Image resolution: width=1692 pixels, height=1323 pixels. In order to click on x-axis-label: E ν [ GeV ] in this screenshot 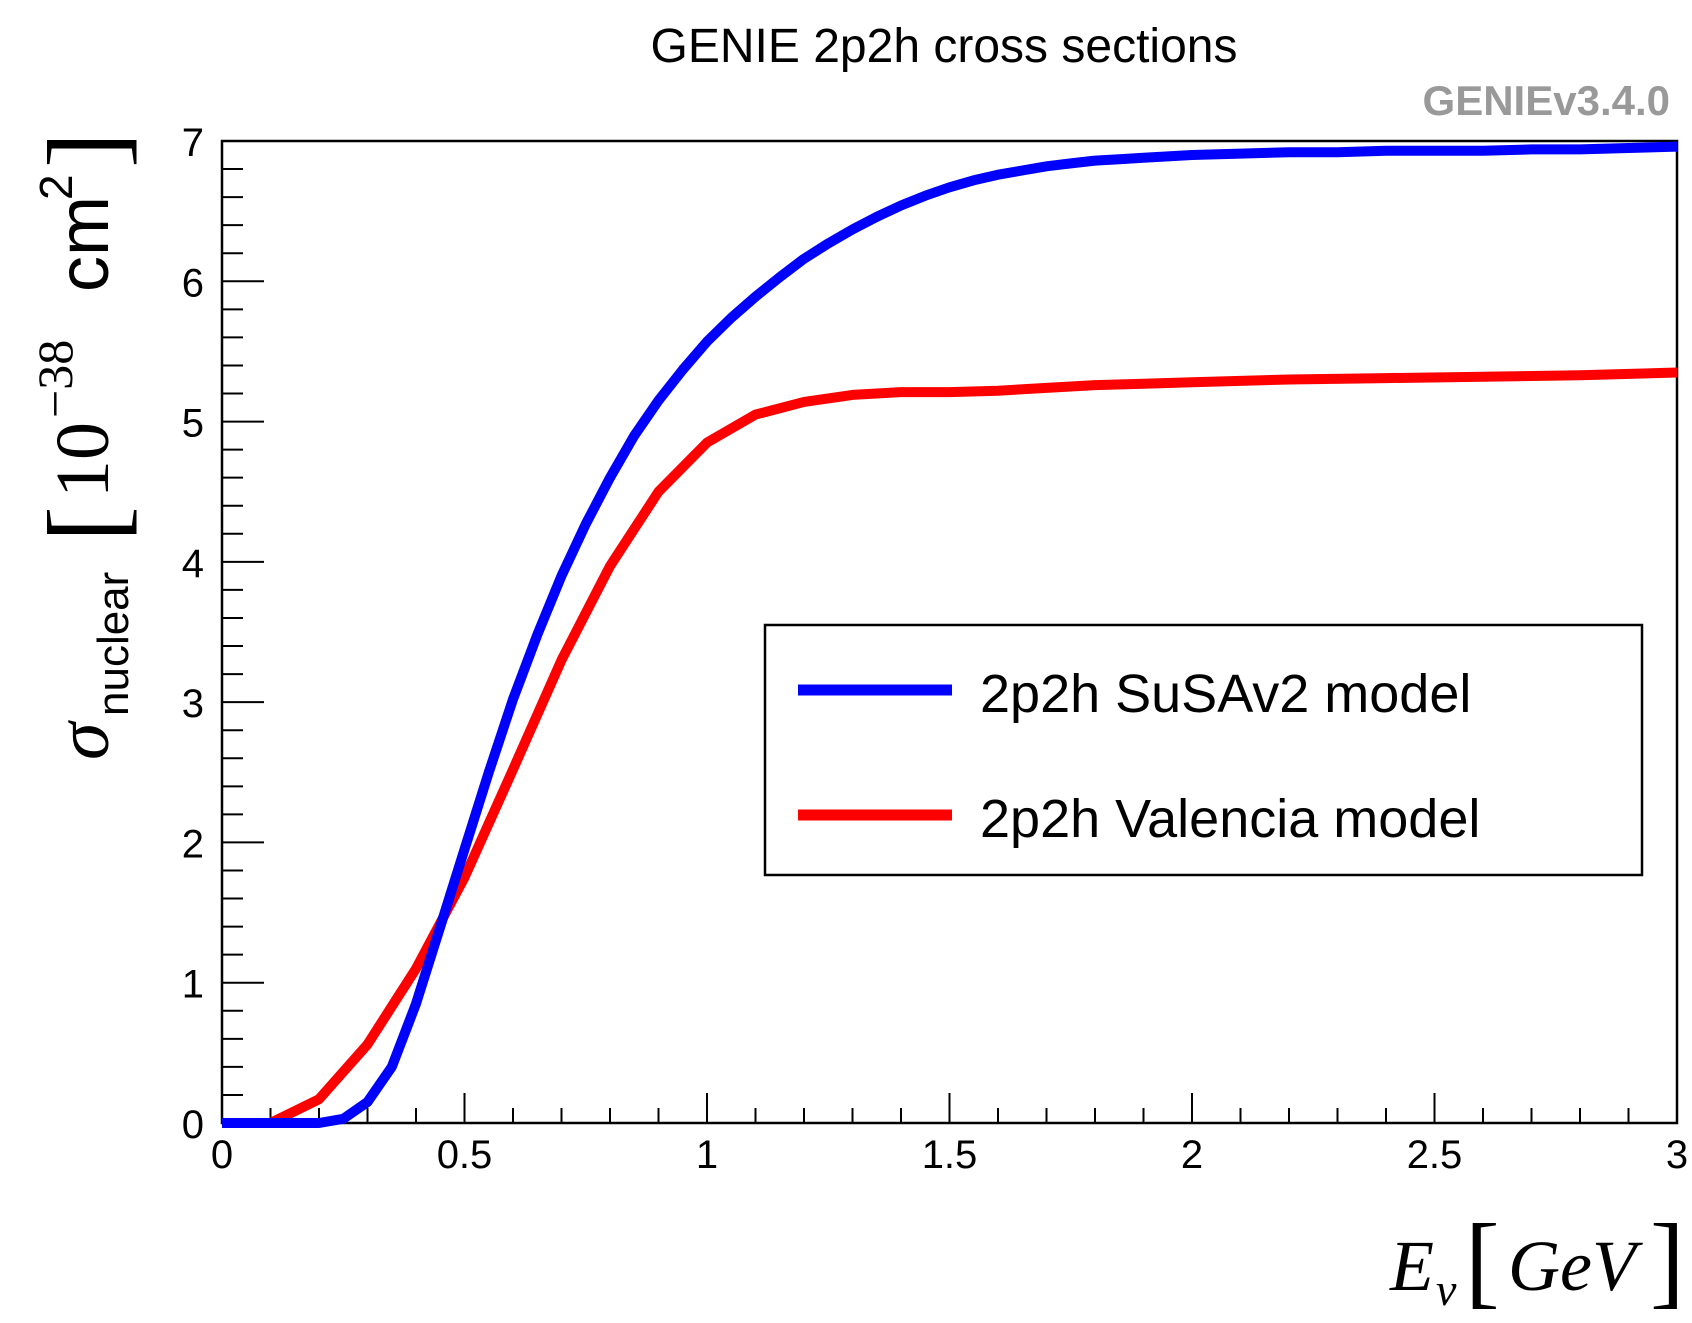, I will do `click(1537, 1260)`.